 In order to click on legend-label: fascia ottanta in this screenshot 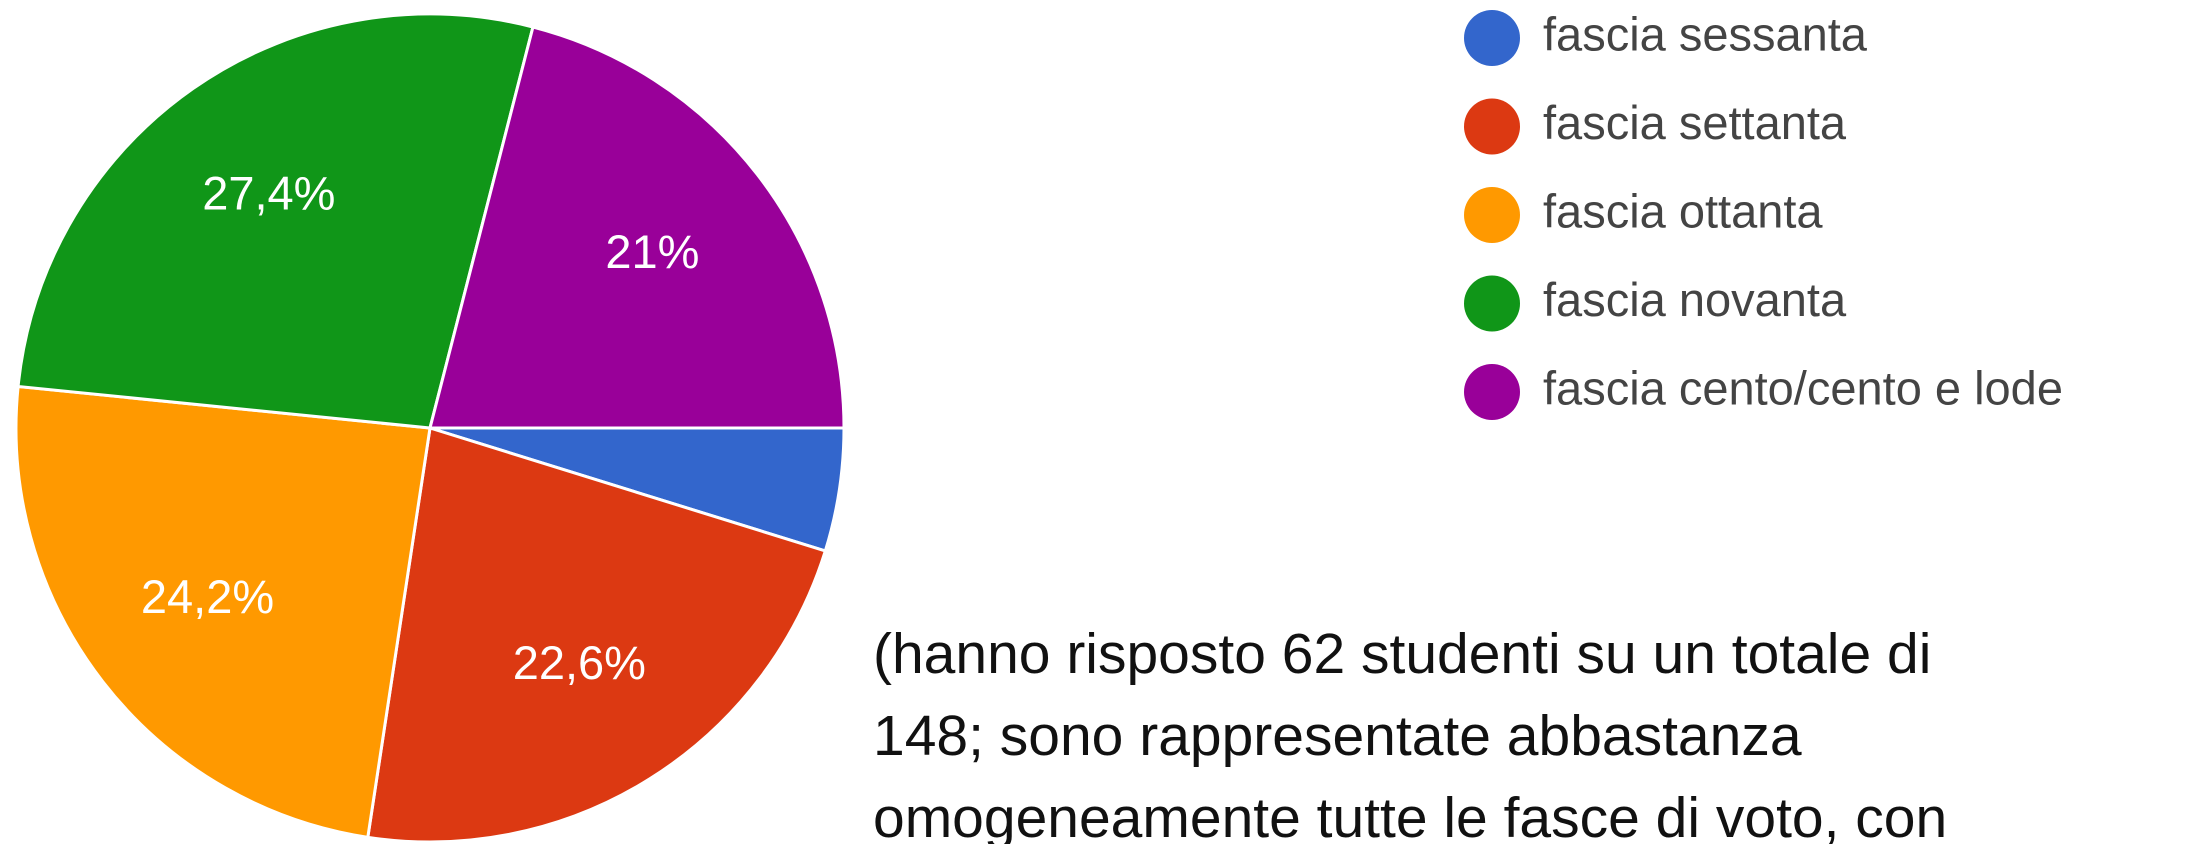, I will do `click(1683, 210)`.